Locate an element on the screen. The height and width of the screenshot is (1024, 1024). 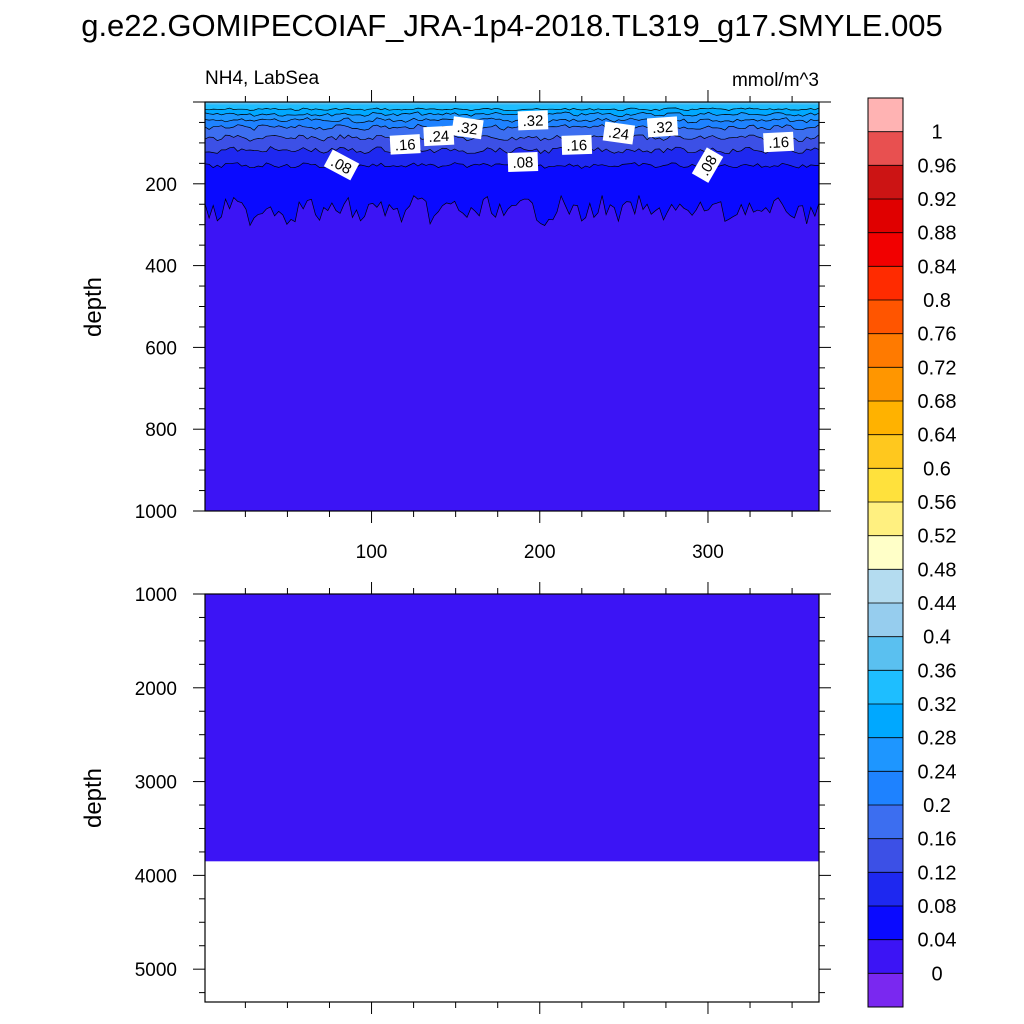
x-tick-label: 200 is located at coordinates (540, 552).